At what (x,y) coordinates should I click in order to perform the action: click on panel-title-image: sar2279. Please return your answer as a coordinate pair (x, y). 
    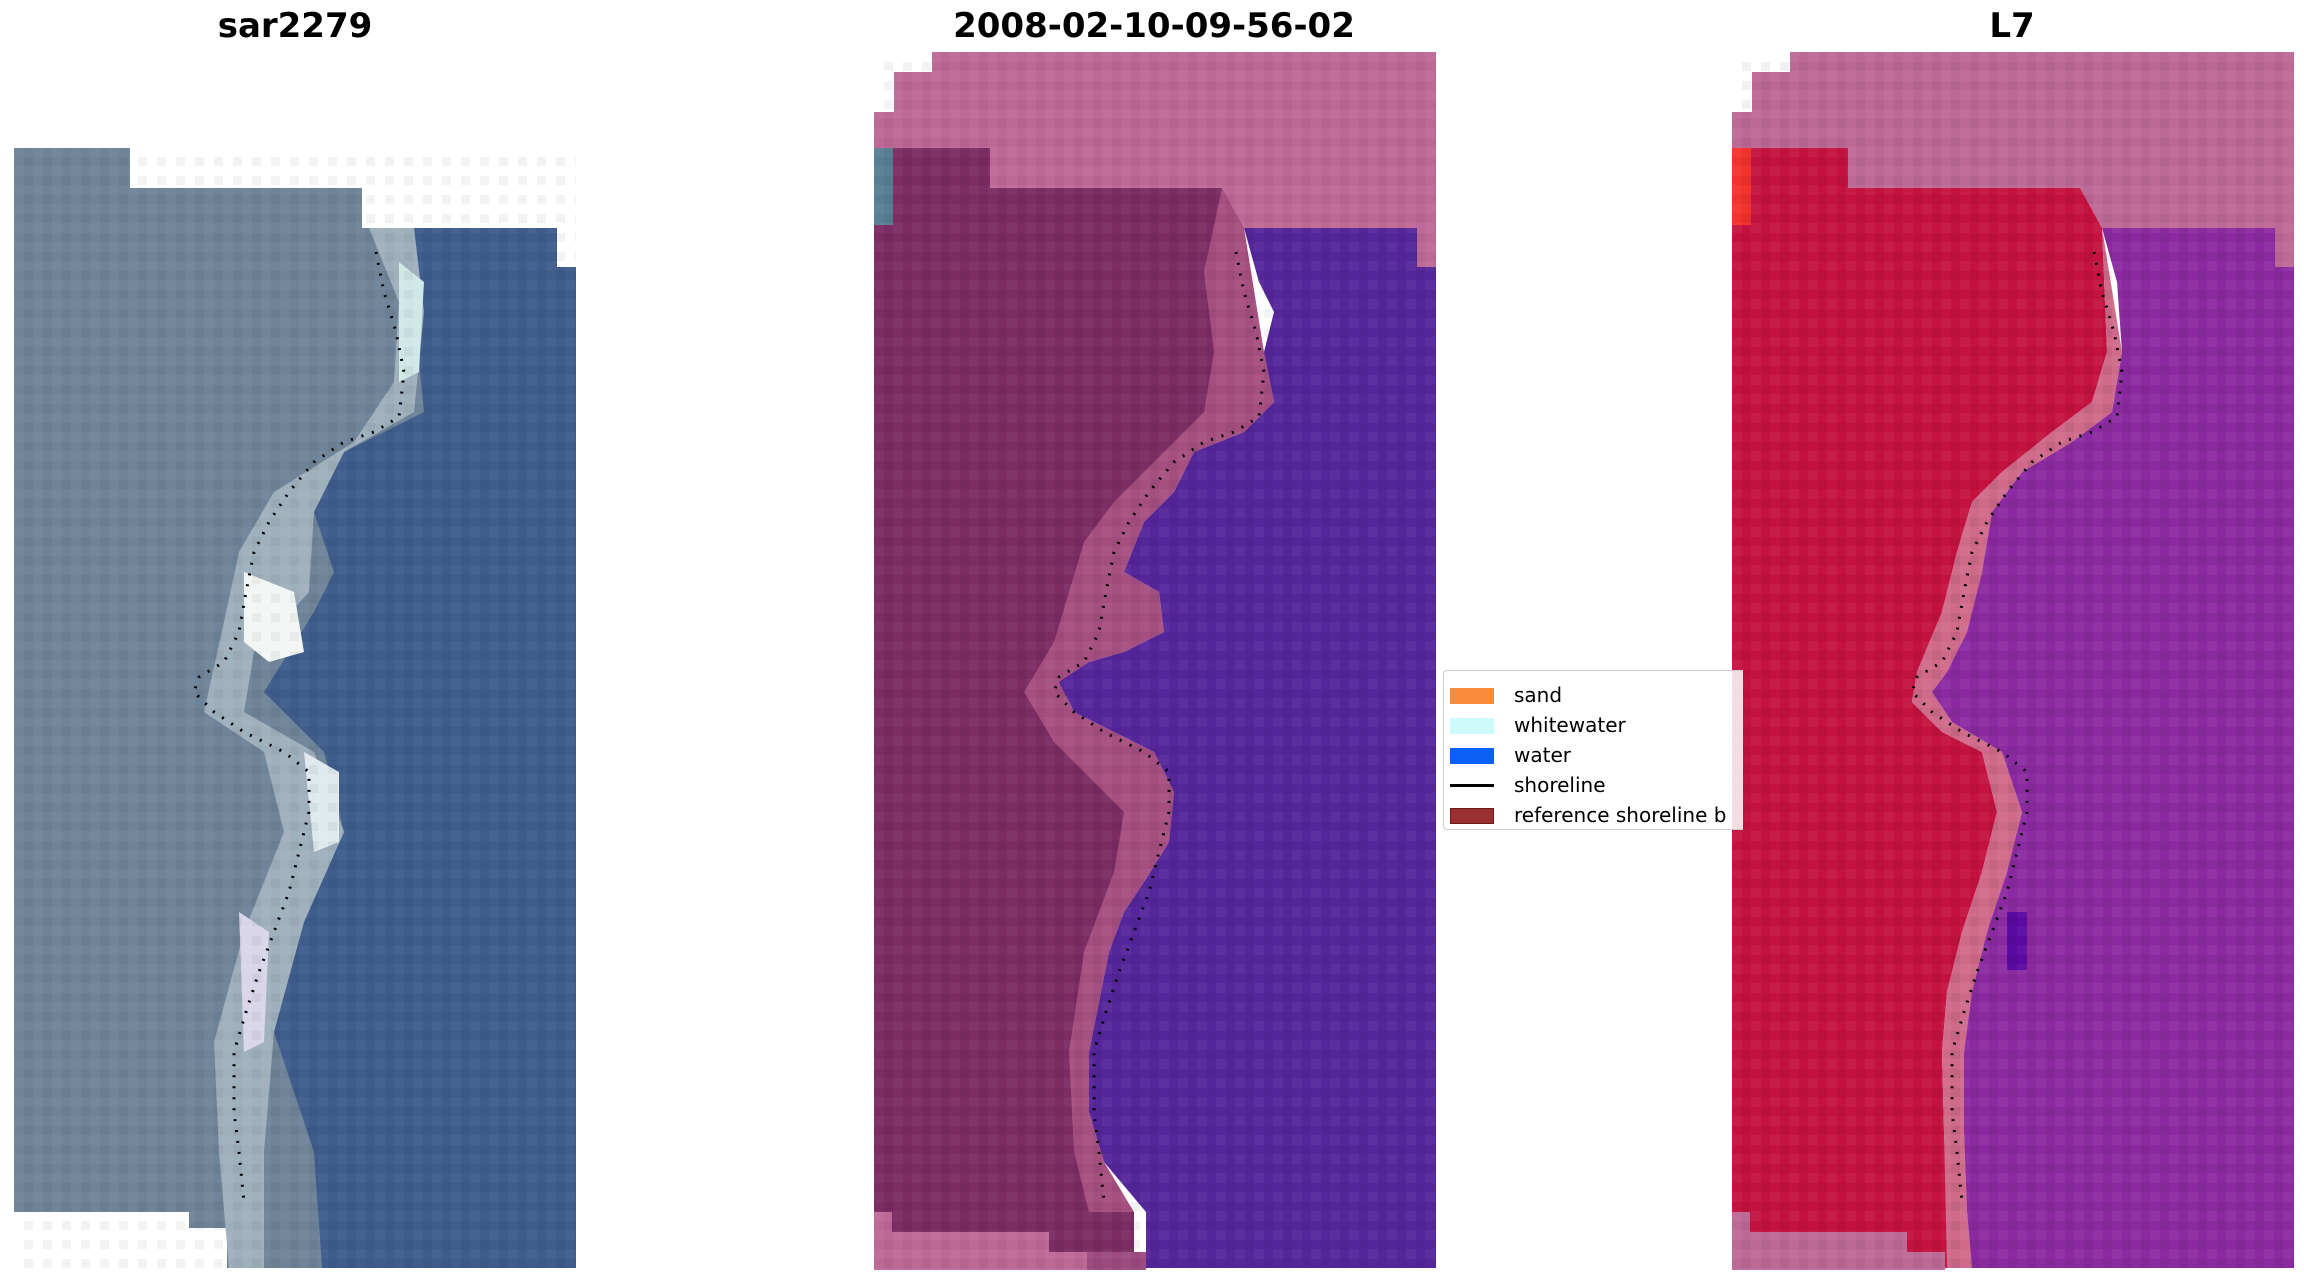
    Looking at the image, I should click on (295, 26).